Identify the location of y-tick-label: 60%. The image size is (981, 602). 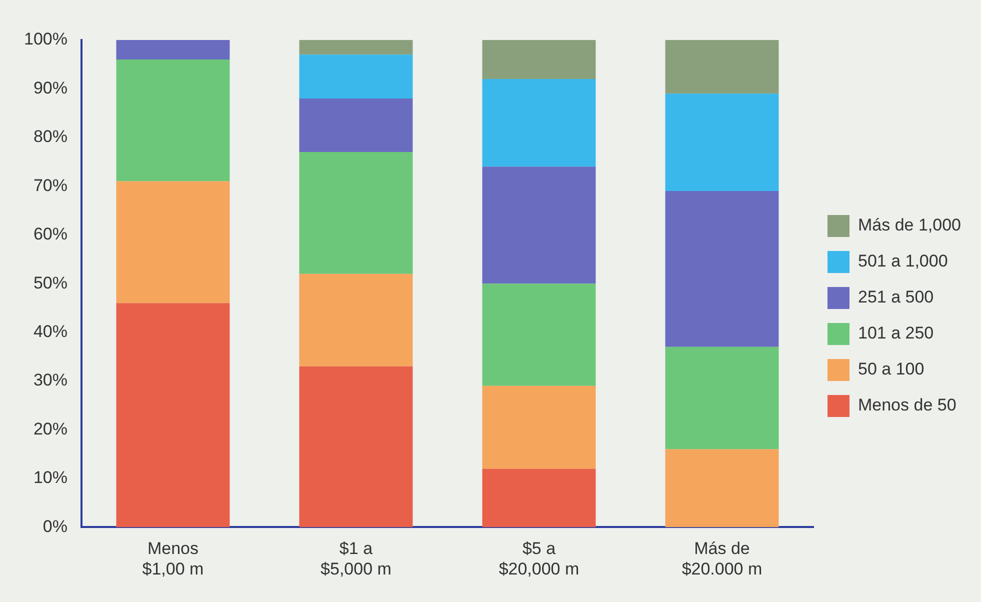
(50, 234).